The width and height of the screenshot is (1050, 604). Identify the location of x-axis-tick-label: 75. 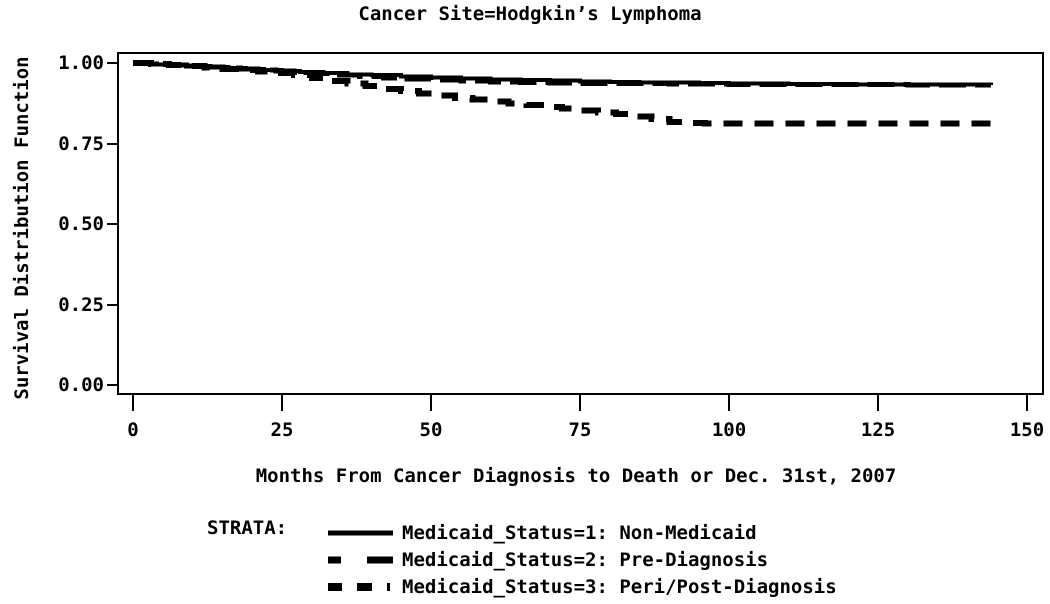
(580, 430).